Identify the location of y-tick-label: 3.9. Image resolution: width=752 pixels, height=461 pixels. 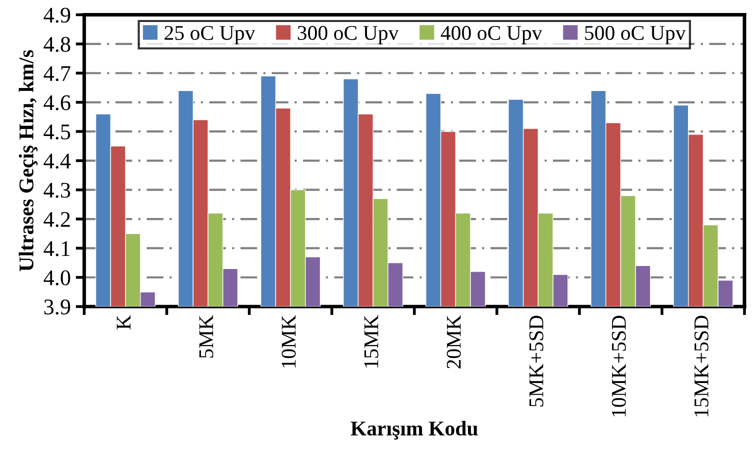
(57, 307).